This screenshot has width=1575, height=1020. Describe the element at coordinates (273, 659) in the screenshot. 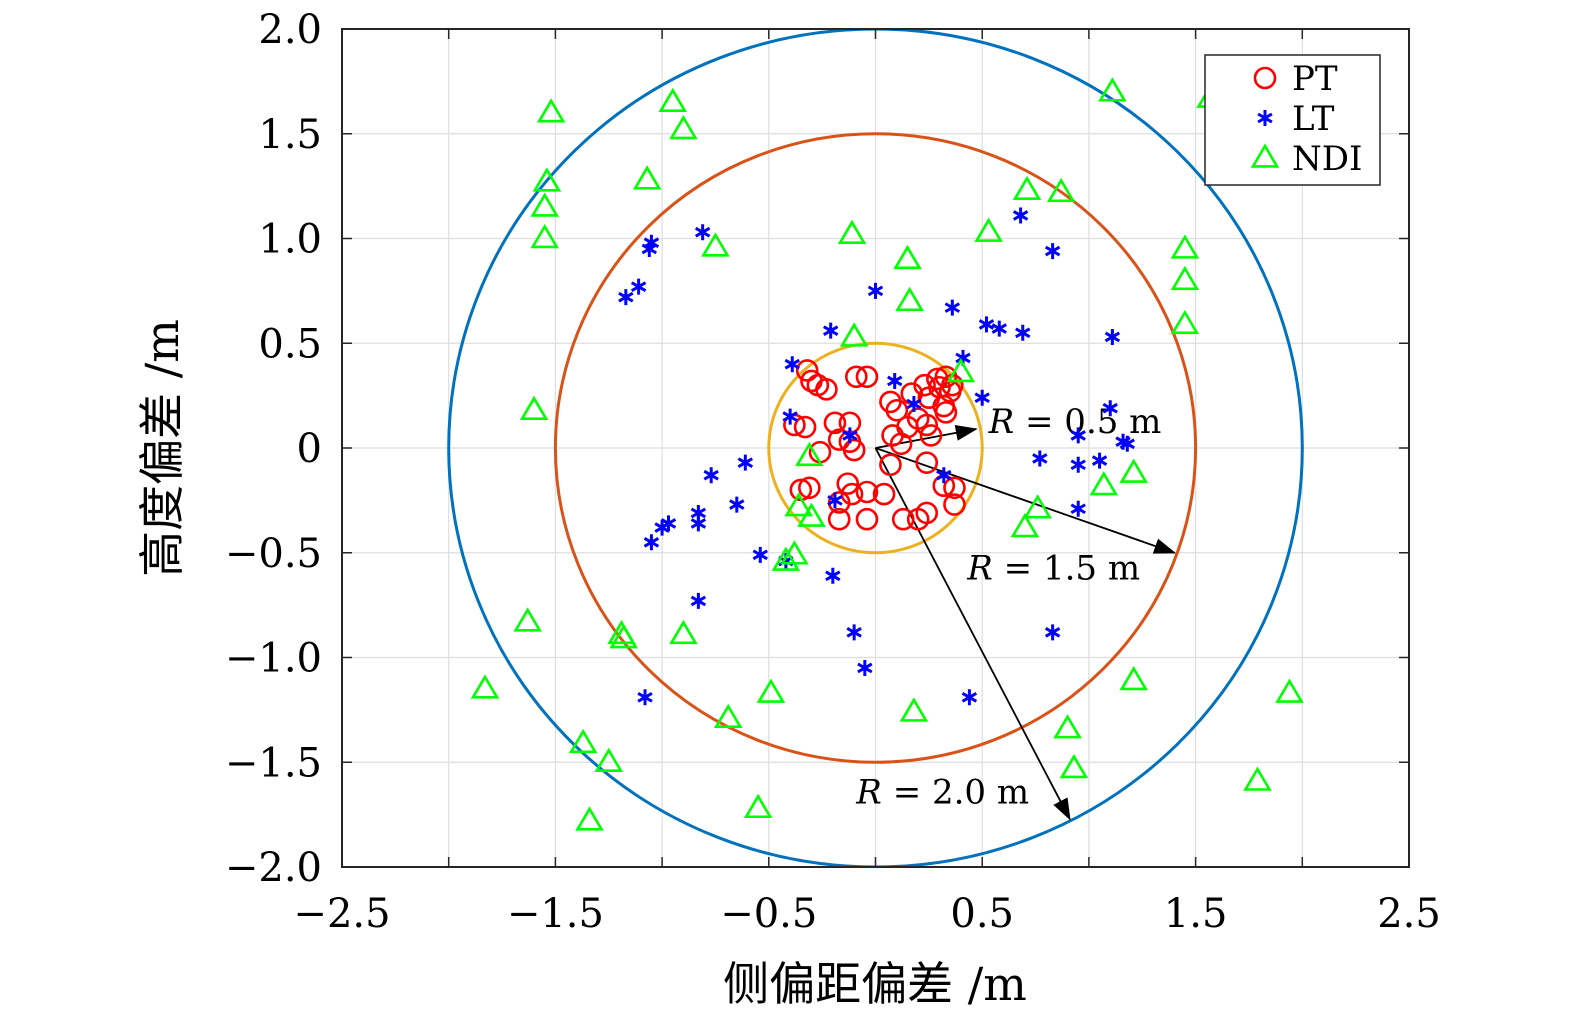

I see `y-tick-label: −1.0` at that location.